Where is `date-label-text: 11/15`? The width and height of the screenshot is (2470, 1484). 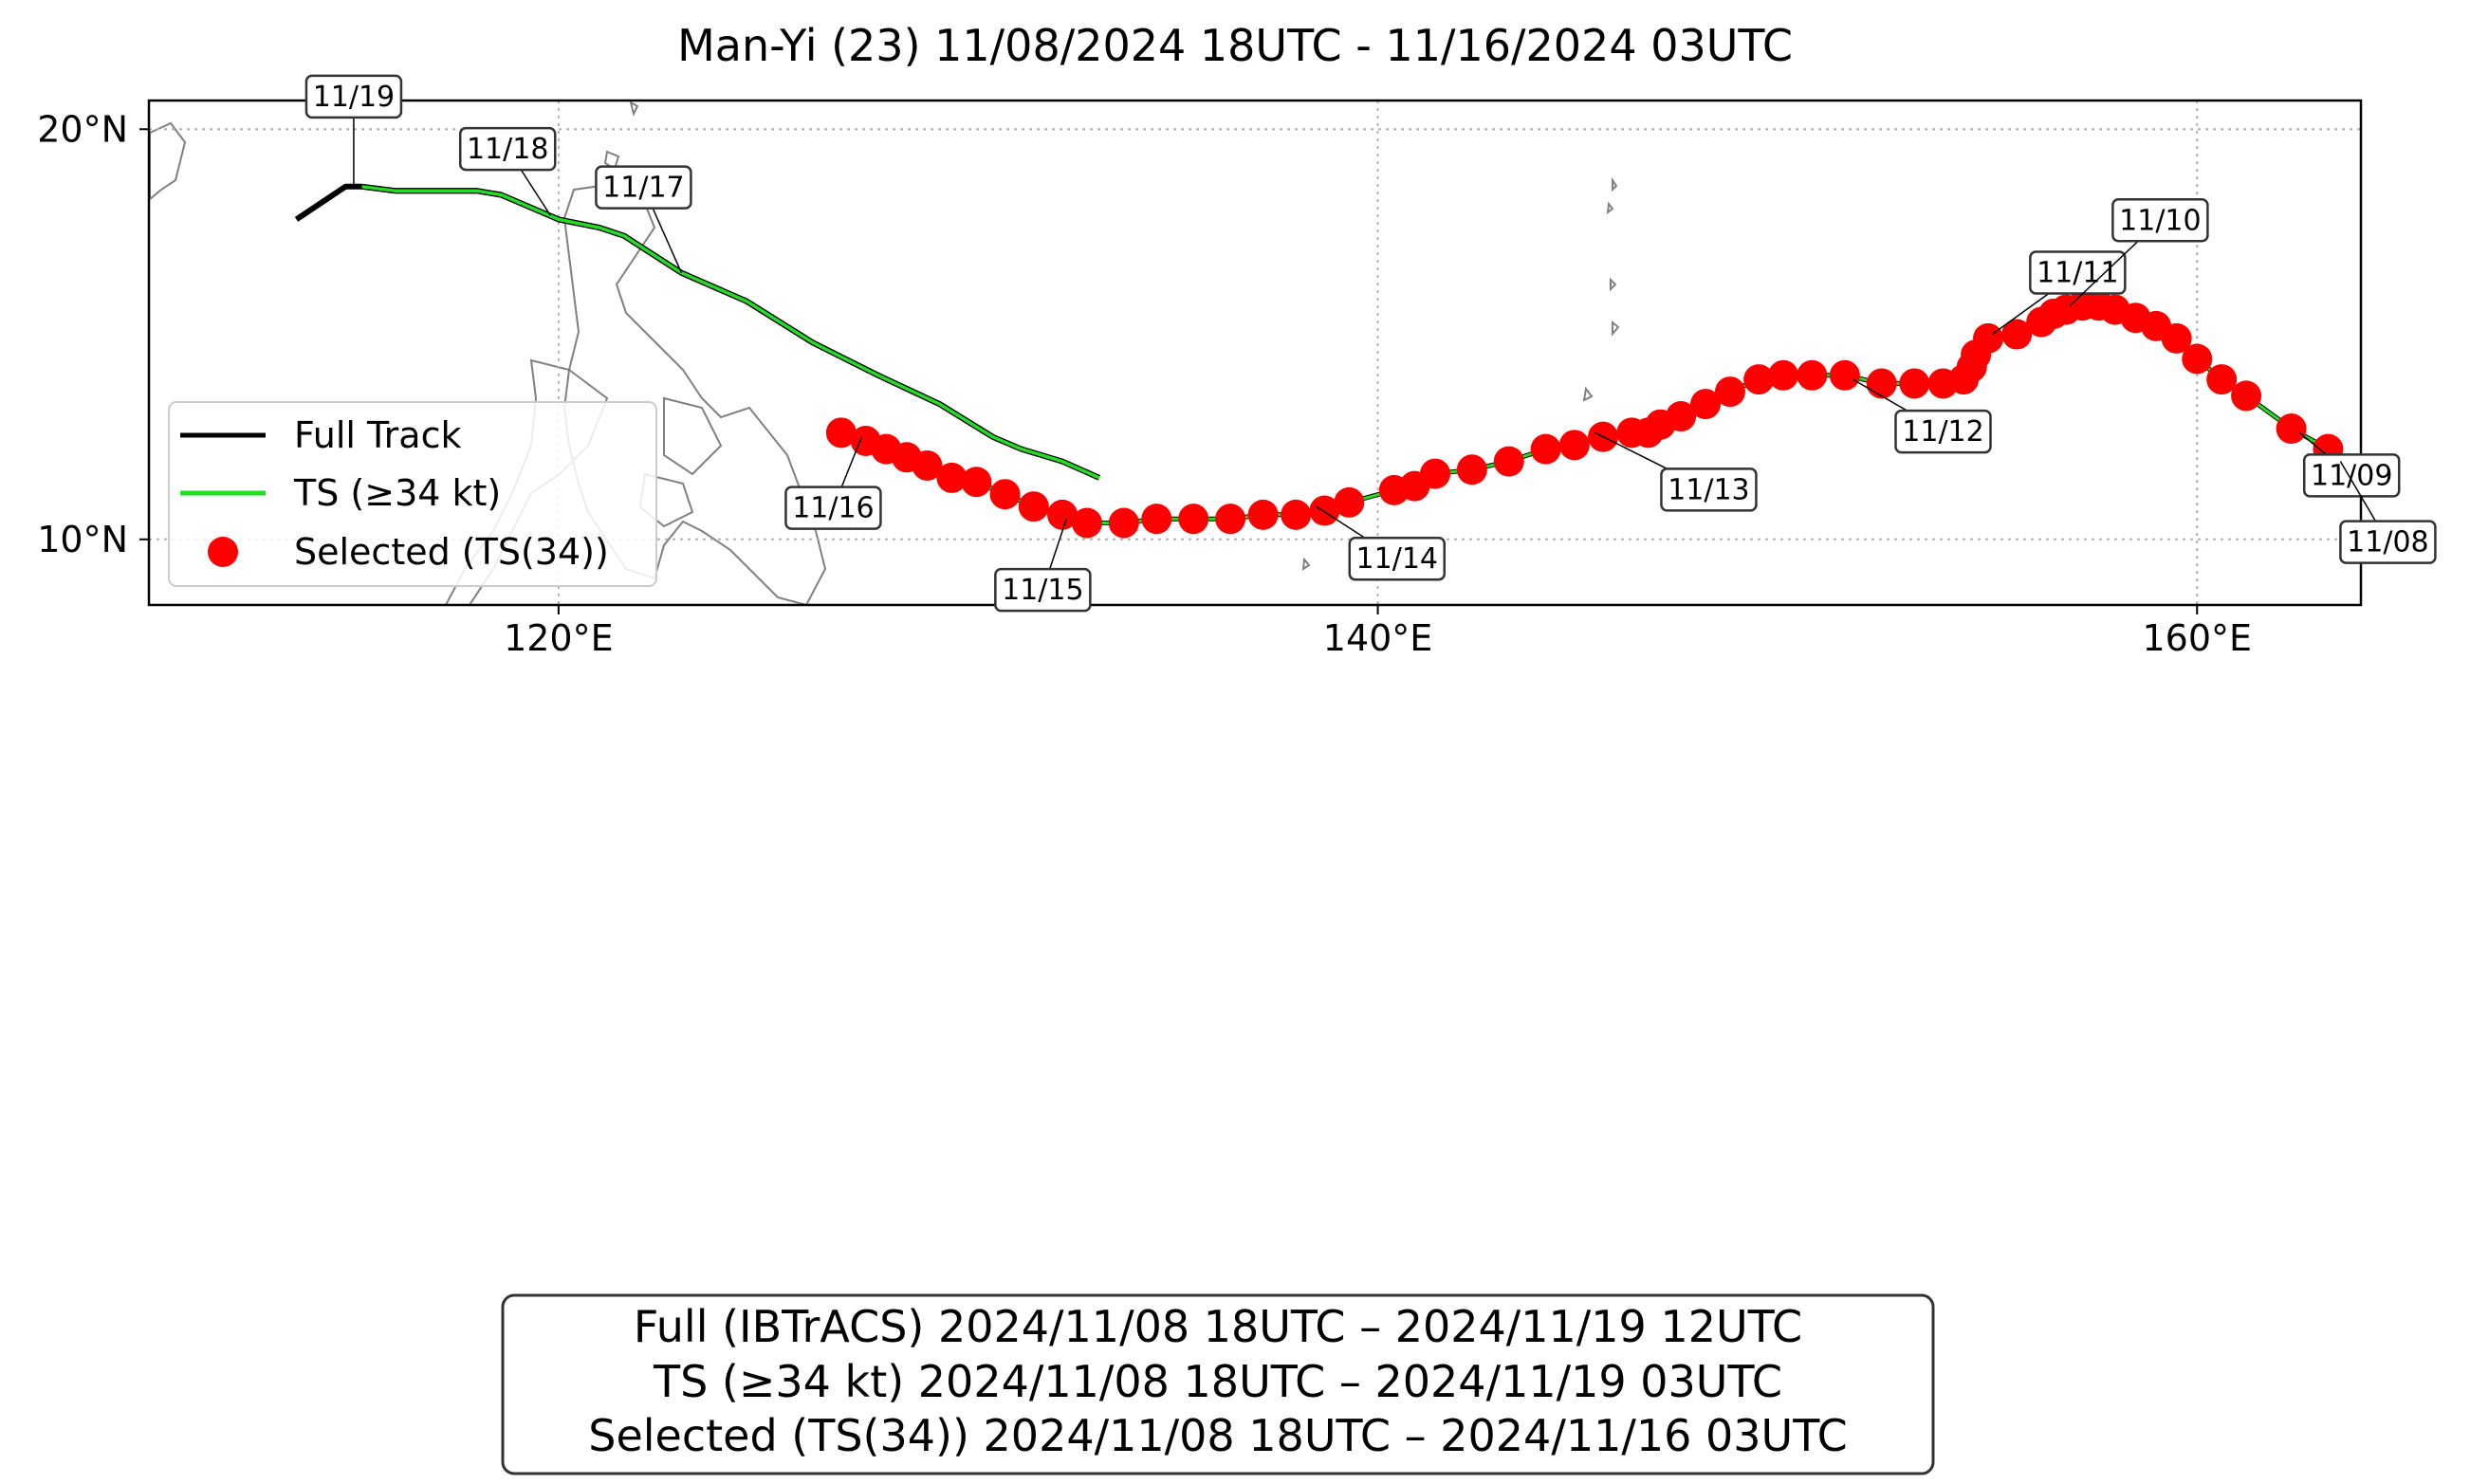 date-label-text: 11/15 is located at coordinates (1042, 590).